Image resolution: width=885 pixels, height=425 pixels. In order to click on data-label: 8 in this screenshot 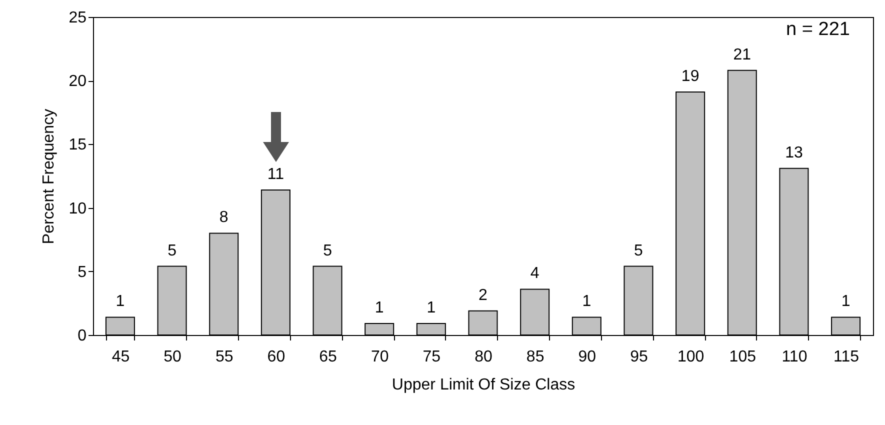, I will do `click(223, 217)`.